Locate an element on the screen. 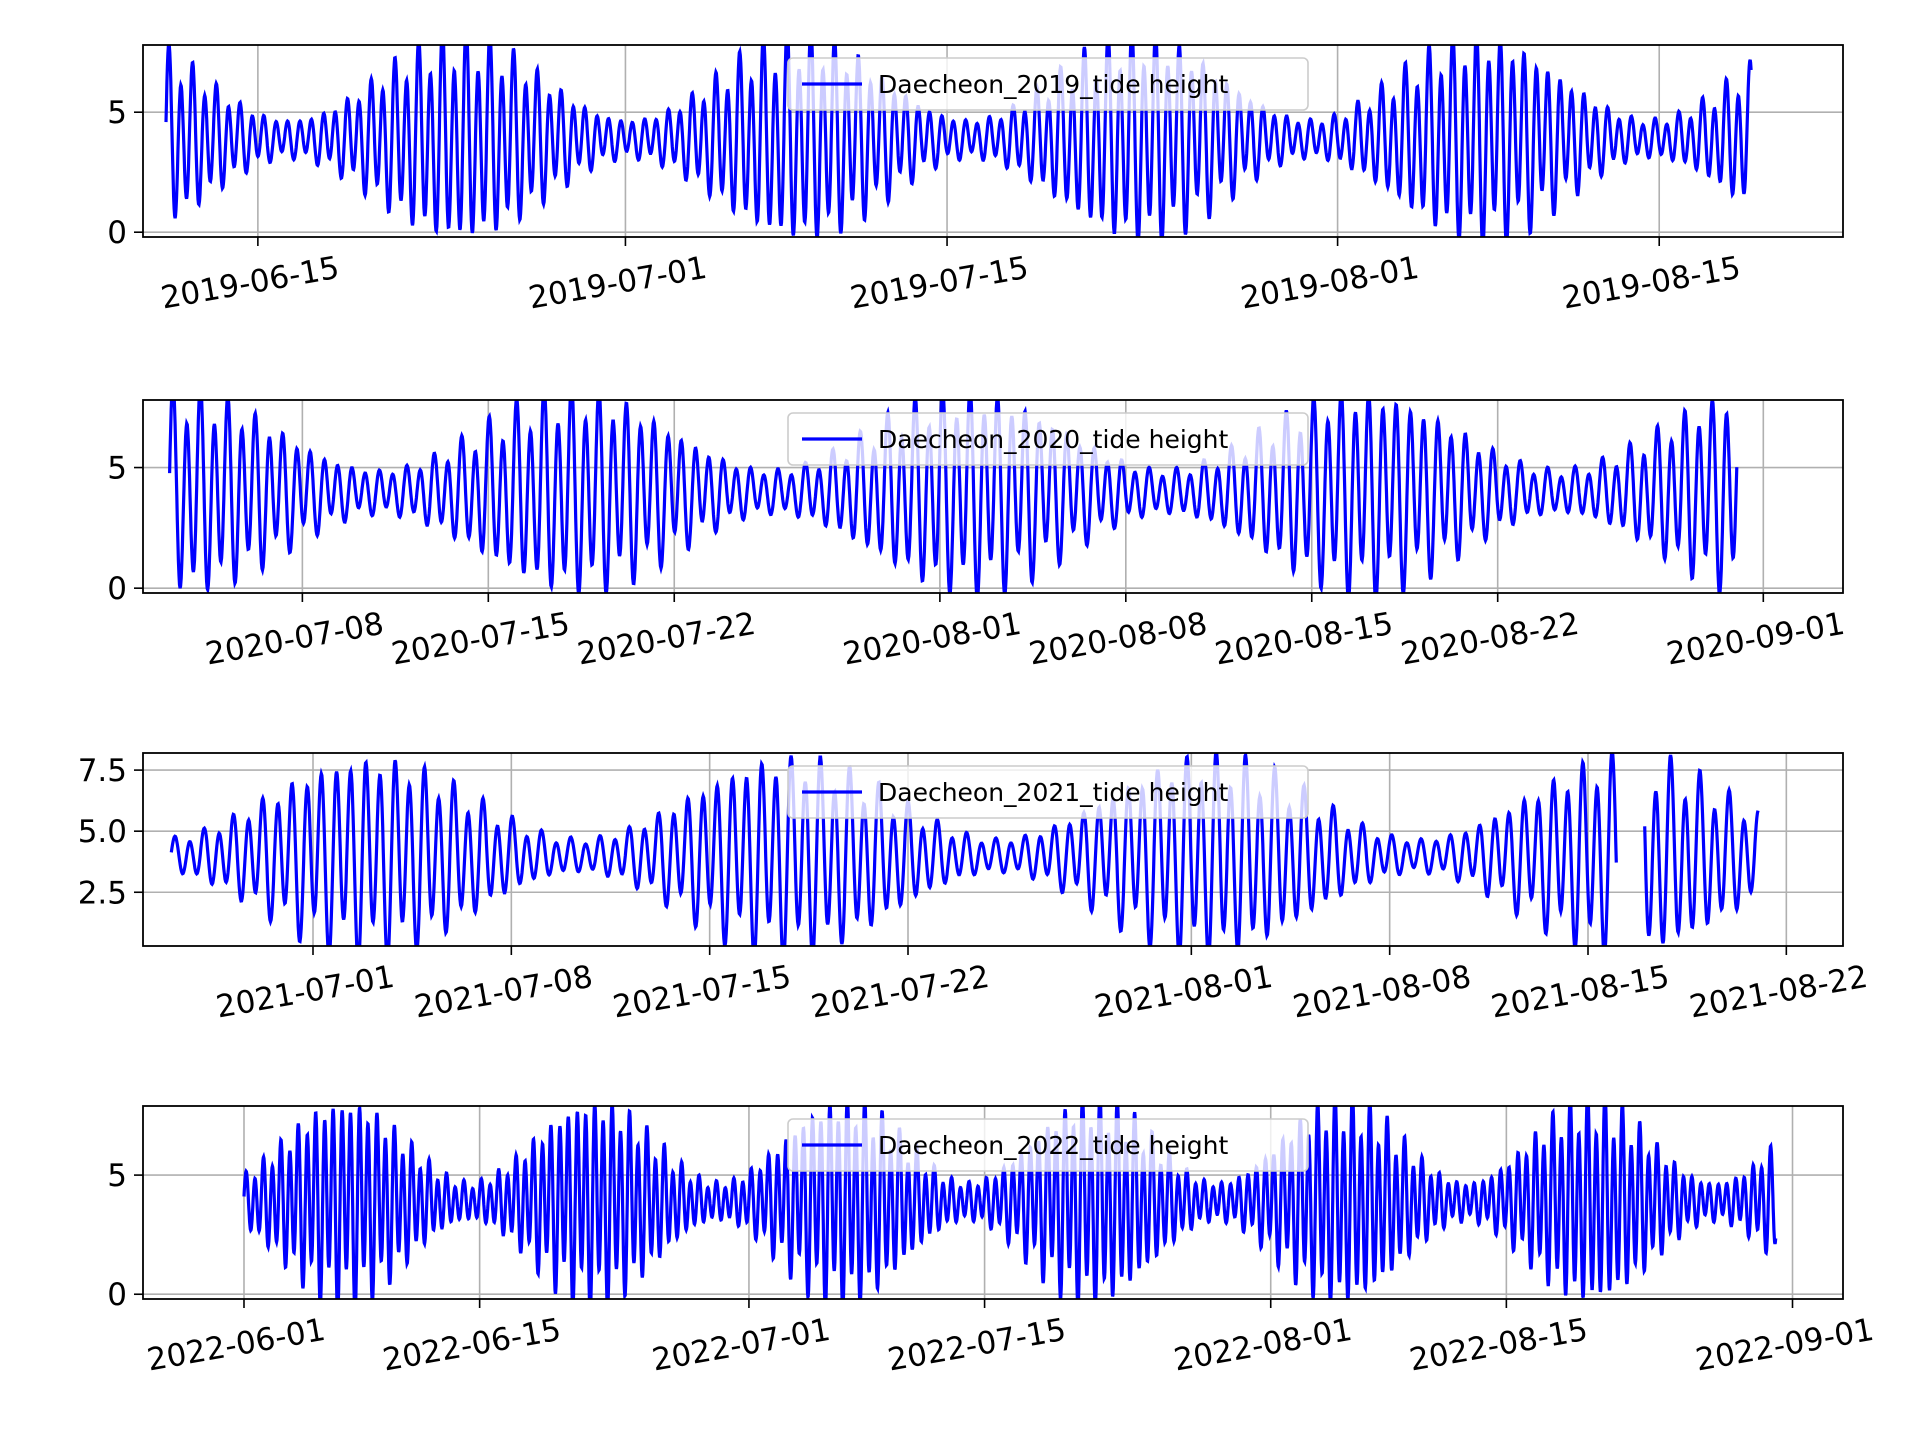 The height and width of the screenshot is (1444, 1920). legend: Daecheon_2022_tide height is located at coordinates (1048, 1145).